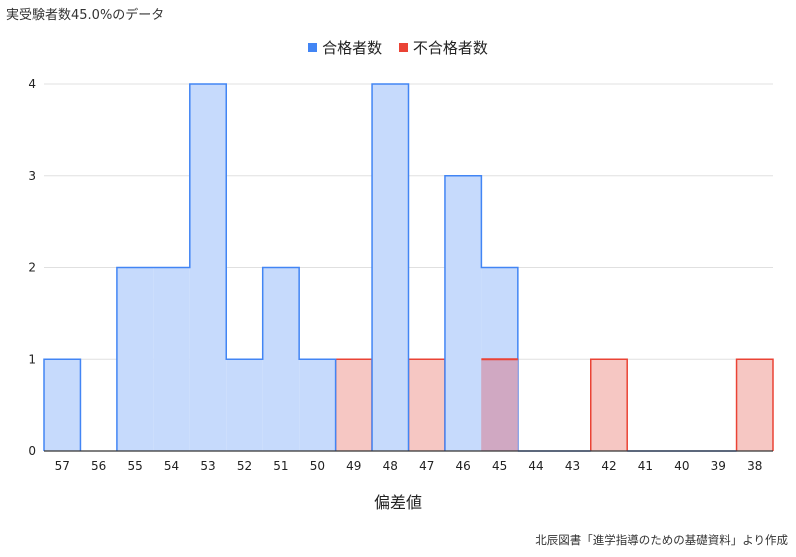 This screenshot has width=796, height=557. What do you see at coordinates (426, 466) in the screenshot?
I see `x-tick-label: 47` at bounding box center [426, 466].